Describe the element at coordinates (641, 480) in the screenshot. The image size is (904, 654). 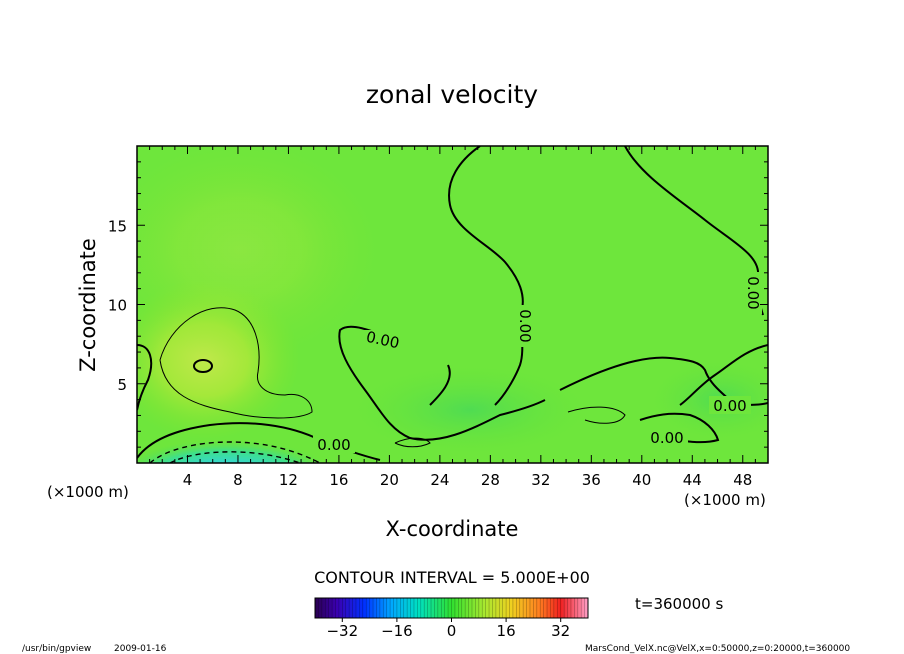
I see `x-tick-label: 40` at that location.